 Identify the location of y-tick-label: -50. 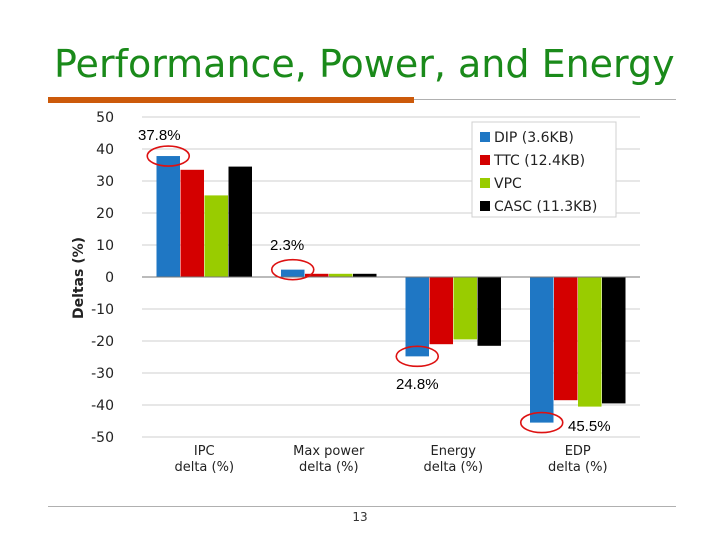
(102, 438).